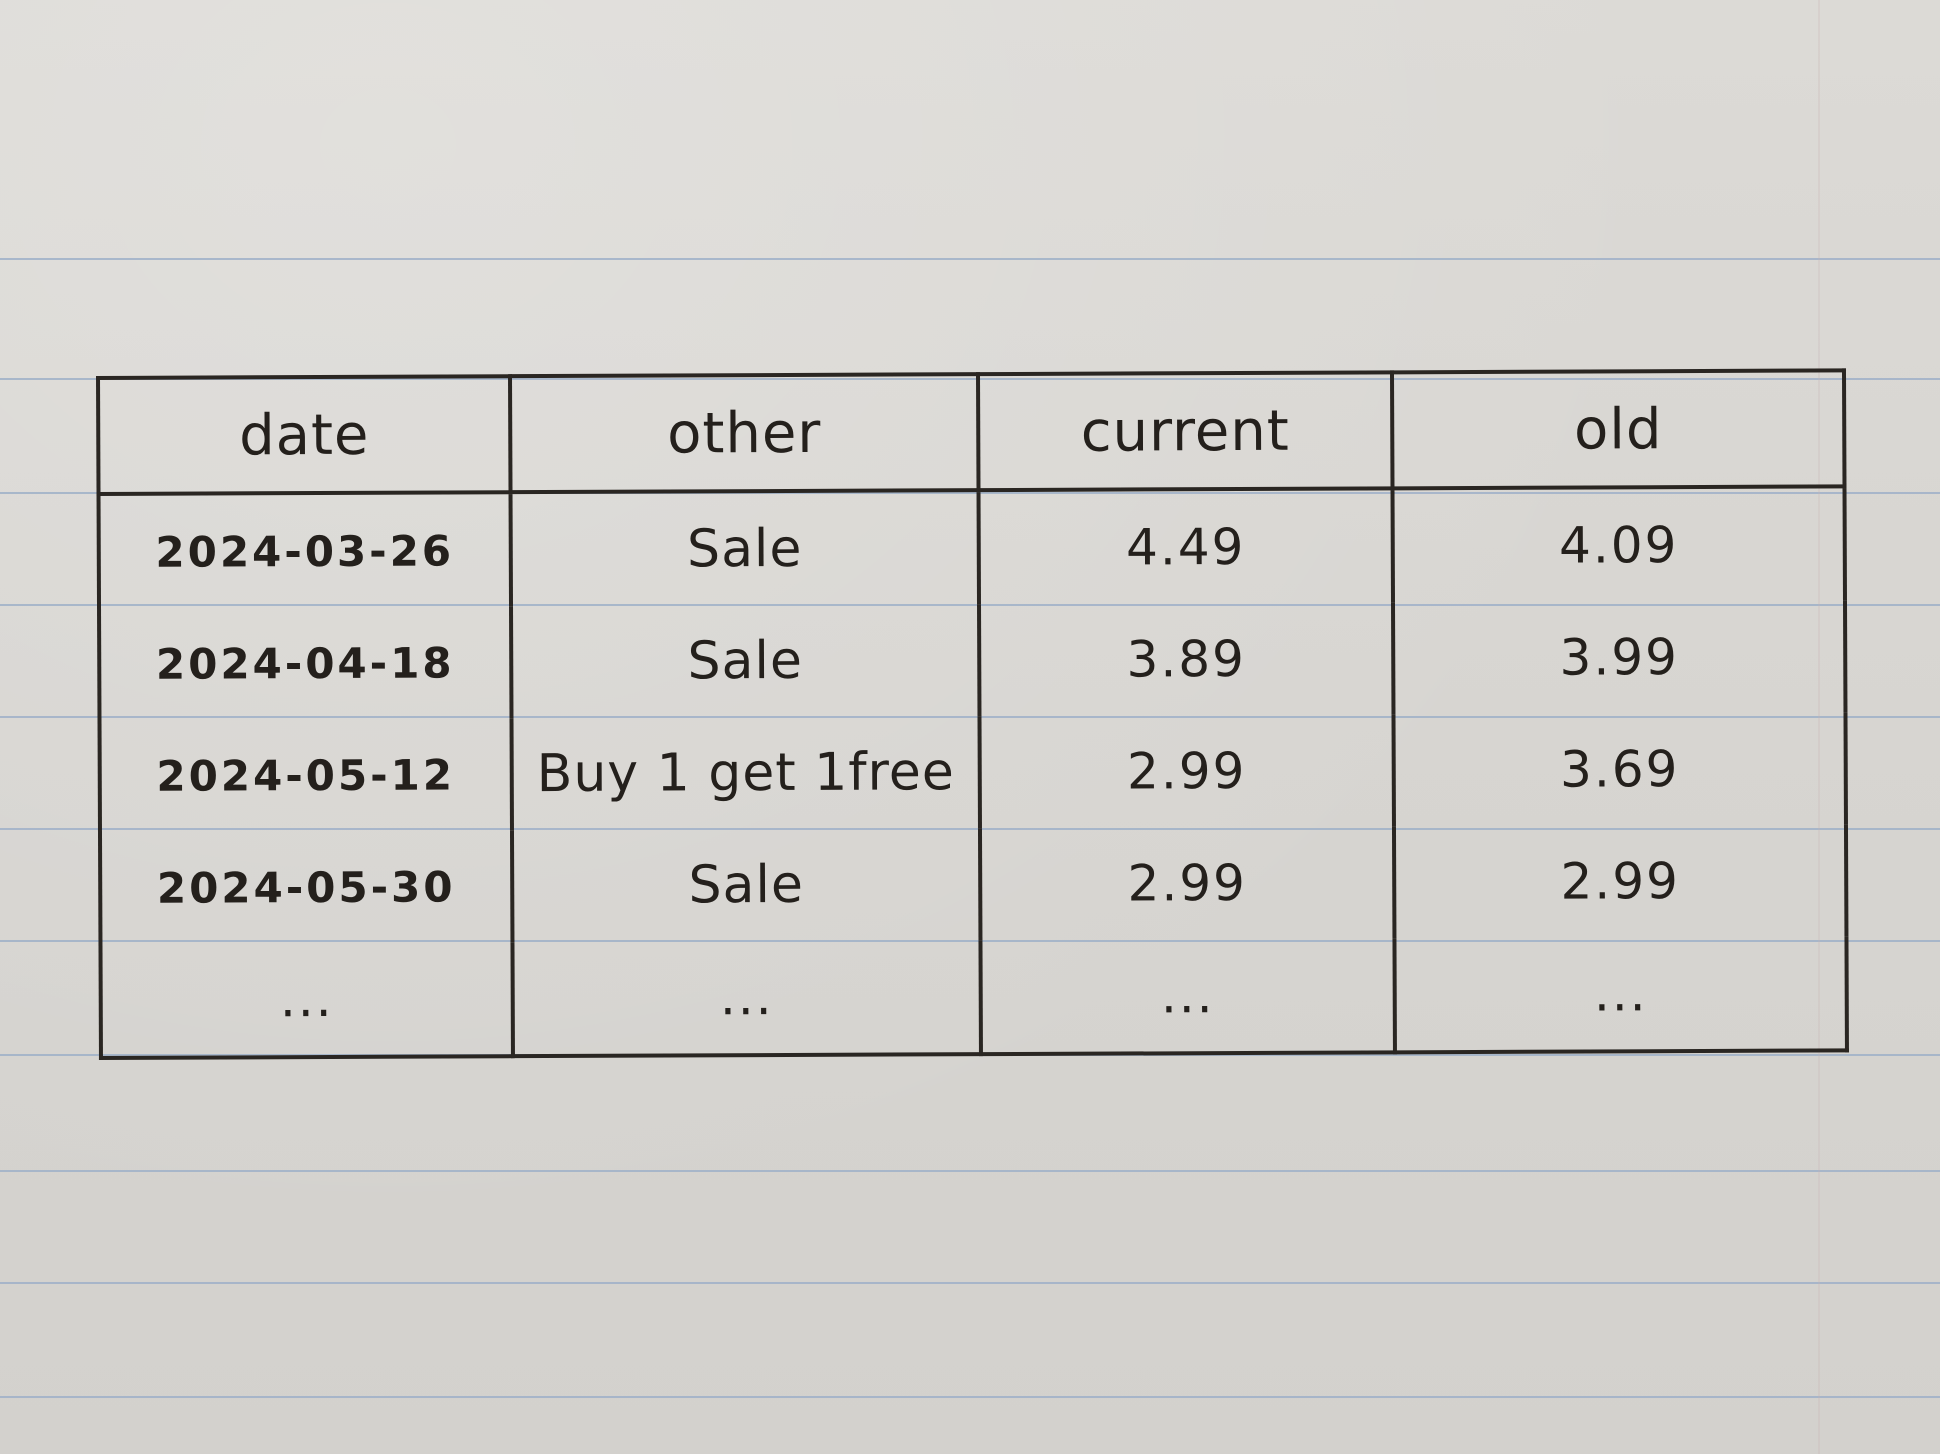 The image size is (1940, 1454). I want to click on table-header-row: date other current old, so click(971, 432).